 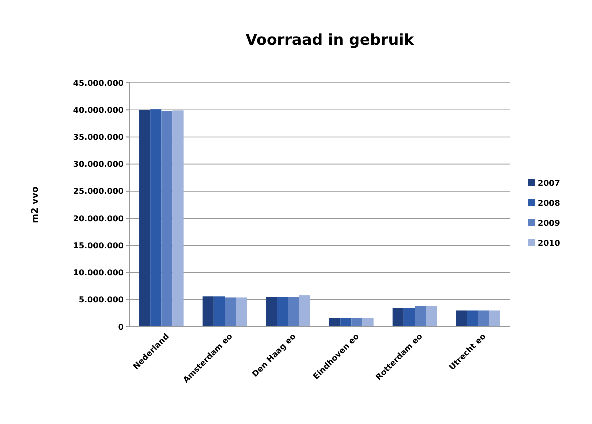 What do you see at coordinates (549, 243) in the screenshot?
I see `legend-label: 2010` at bounding box center [549, 243].